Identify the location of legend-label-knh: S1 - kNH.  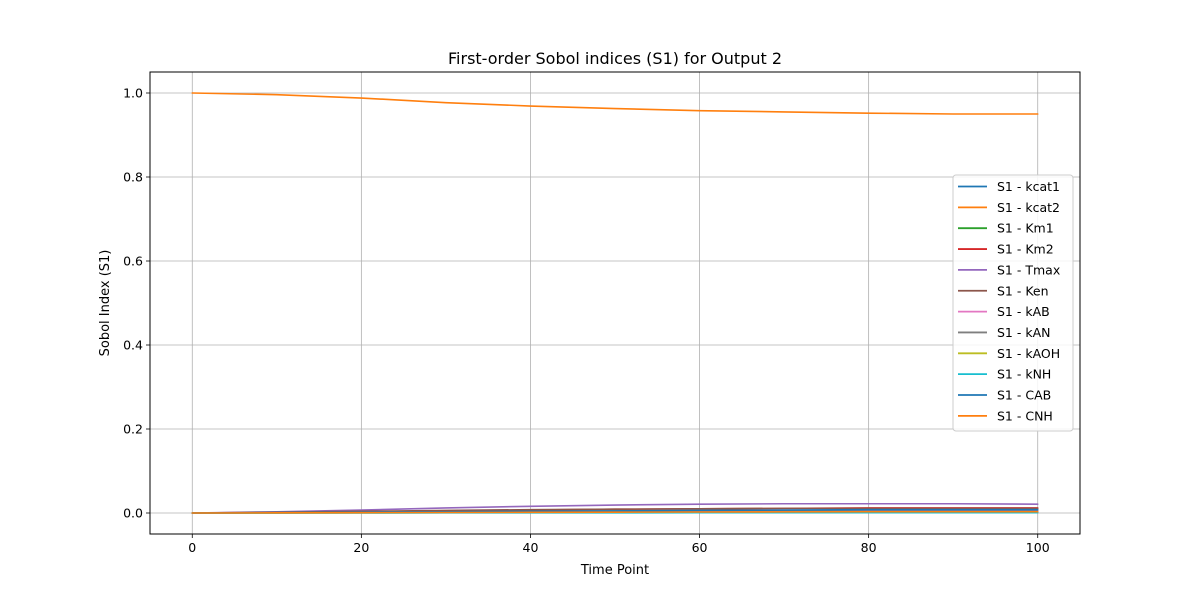
(1024, 374).